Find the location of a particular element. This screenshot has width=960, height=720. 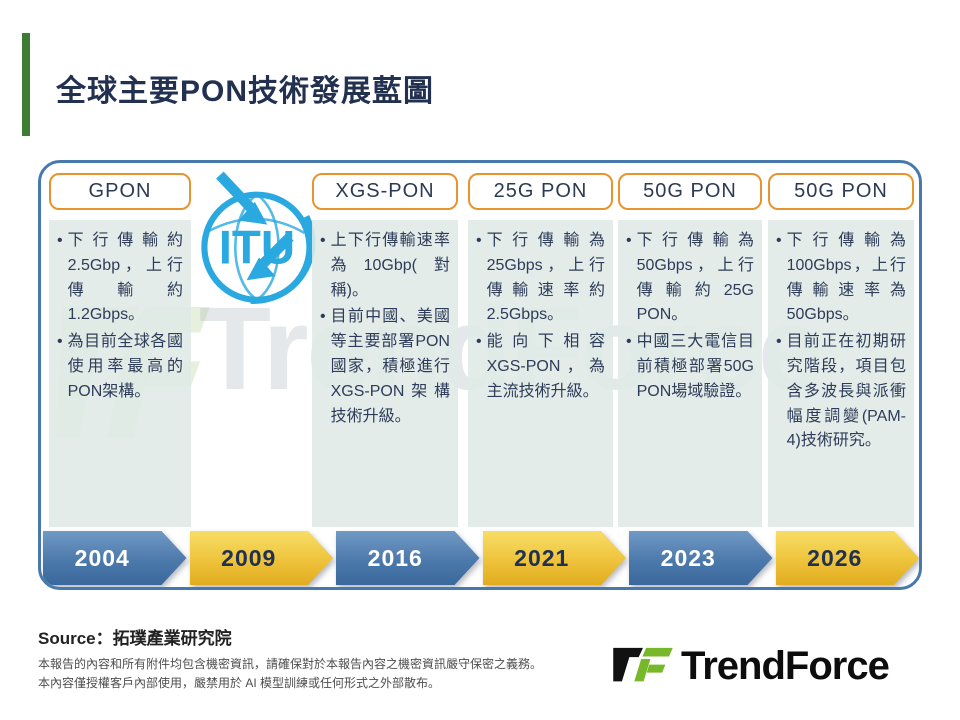

timeline-arrow-2023: 2023 is located at coordinates (701, 558).